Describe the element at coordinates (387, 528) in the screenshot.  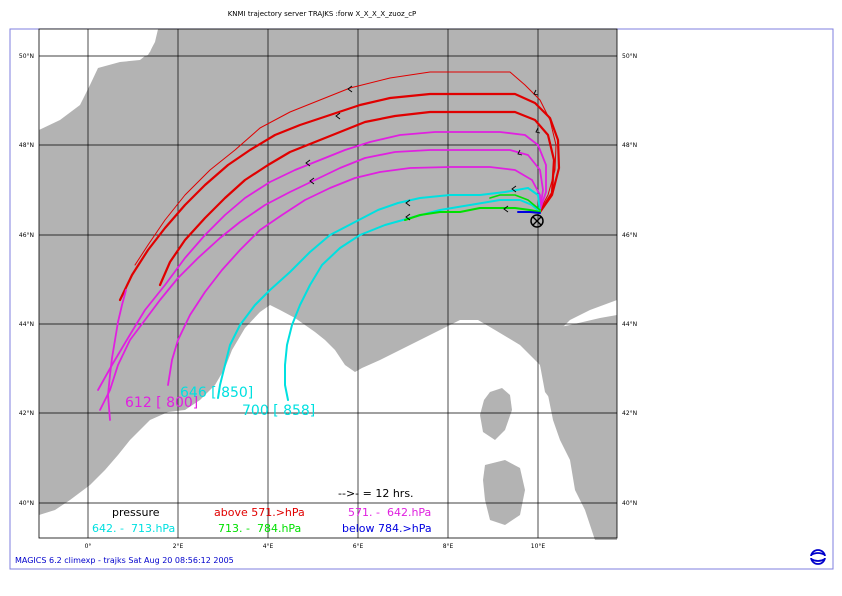
I see `legend-below: below 784.>hPa` at that location.